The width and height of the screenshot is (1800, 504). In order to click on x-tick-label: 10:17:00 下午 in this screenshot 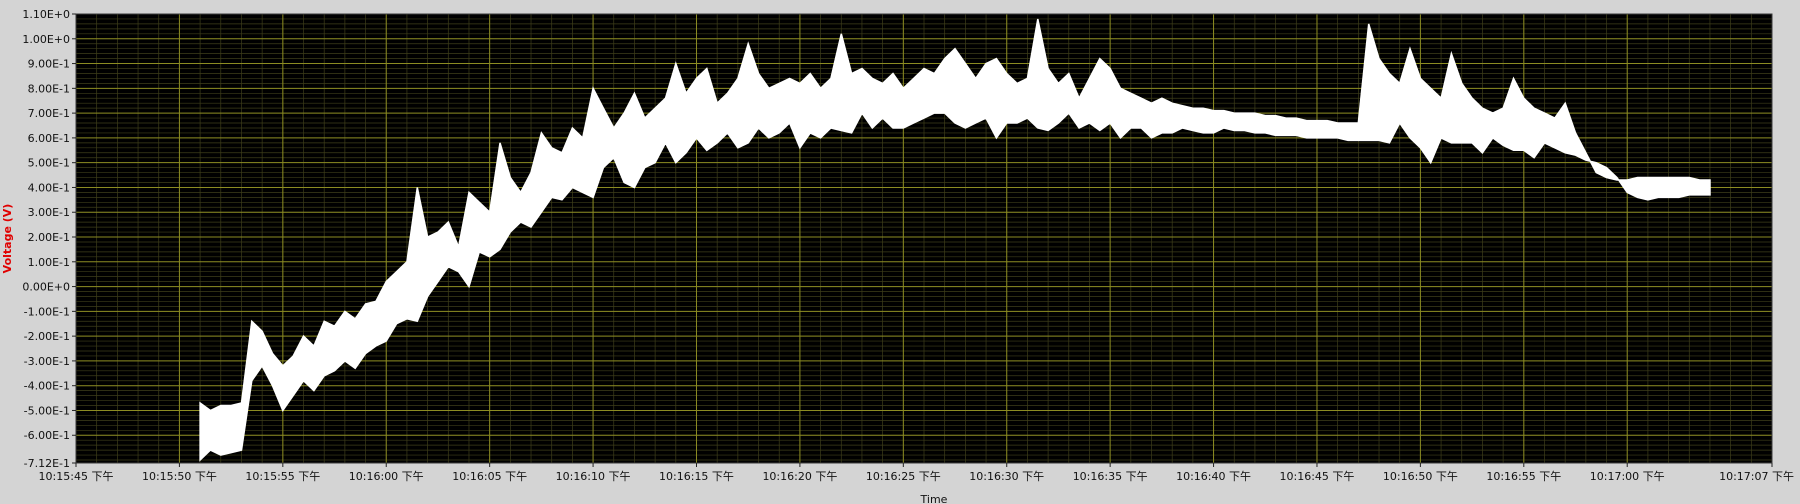, I will do `click(1627, 476)`.